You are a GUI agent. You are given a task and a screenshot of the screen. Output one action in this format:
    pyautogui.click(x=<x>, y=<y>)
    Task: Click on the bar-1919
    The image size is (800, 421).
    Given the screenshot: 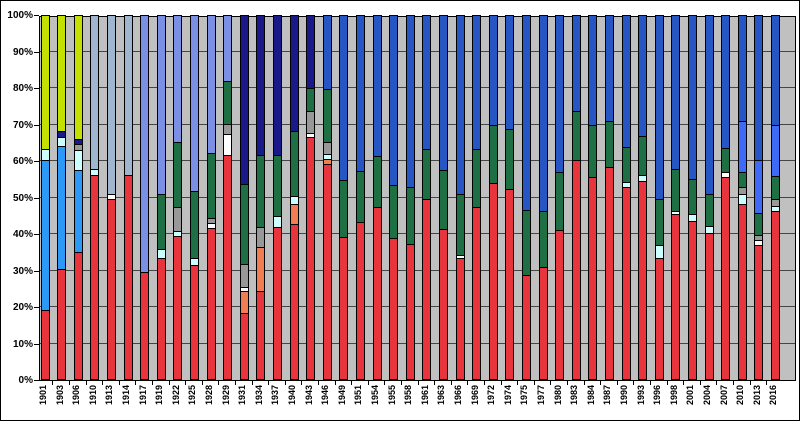 What is the action you would take?
    pyautogui.click(x=161, y=197)
    